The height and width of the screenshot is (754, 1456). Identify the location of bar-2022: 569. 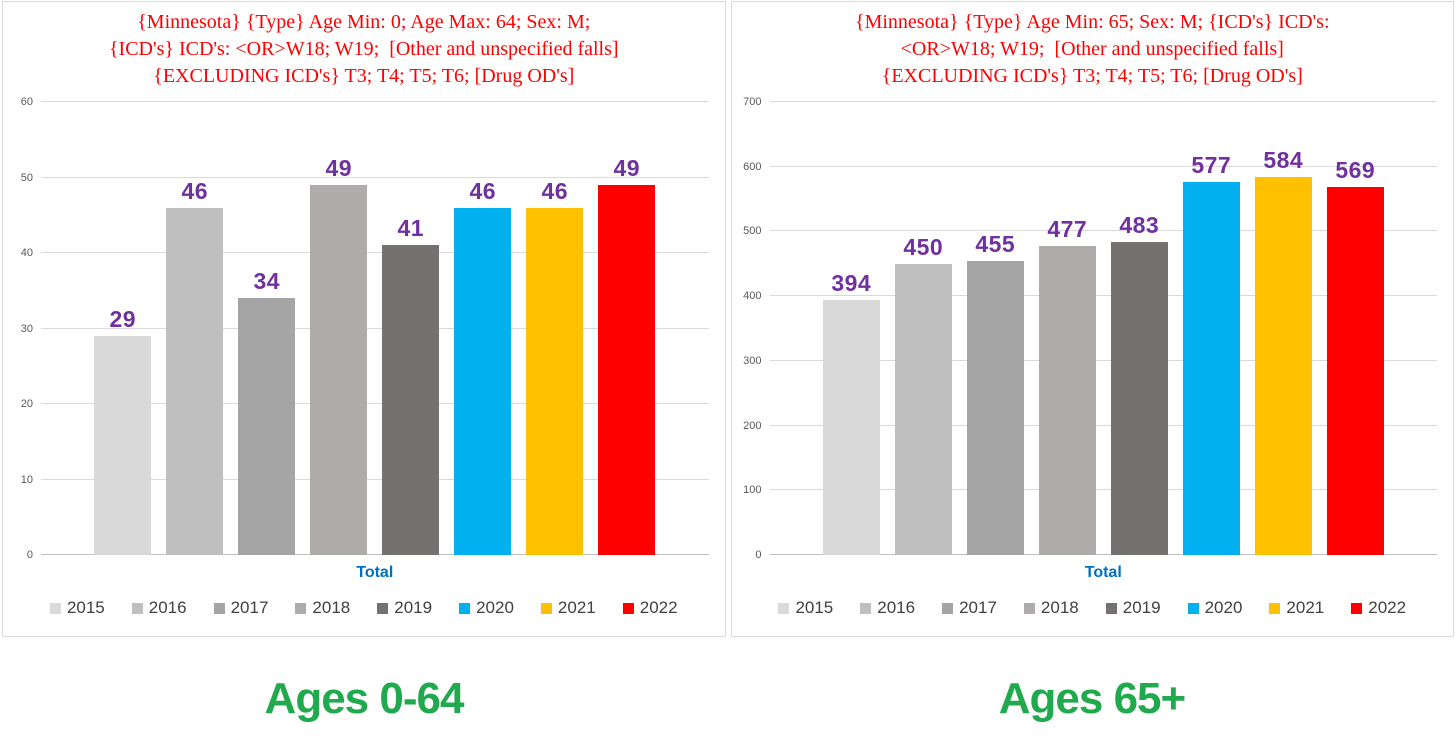
(1355, 356).